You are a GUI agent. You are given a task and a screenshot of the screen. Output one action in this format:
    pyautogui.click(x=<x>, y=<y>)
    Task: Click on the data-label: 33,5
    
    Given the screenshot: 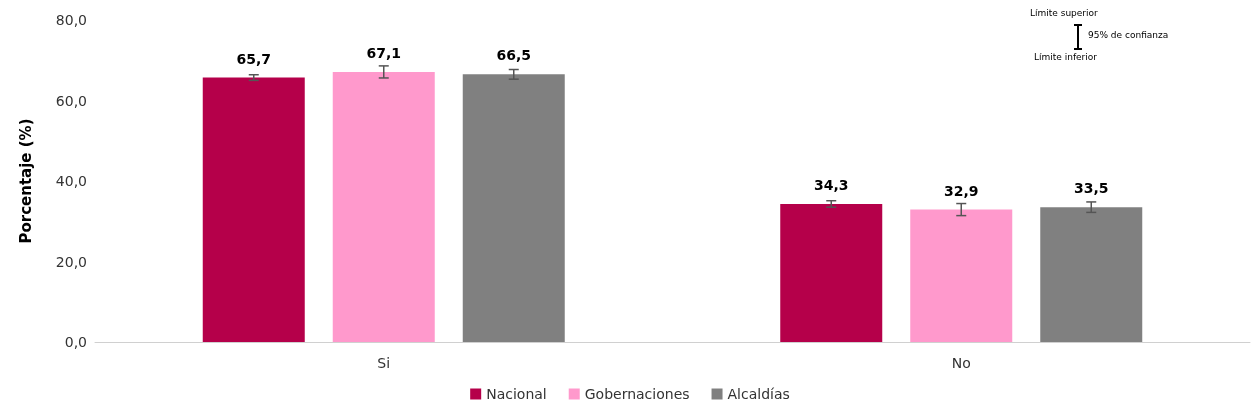 What is the action you would take?
    pyautogui.click(x=1091, y=188)
    